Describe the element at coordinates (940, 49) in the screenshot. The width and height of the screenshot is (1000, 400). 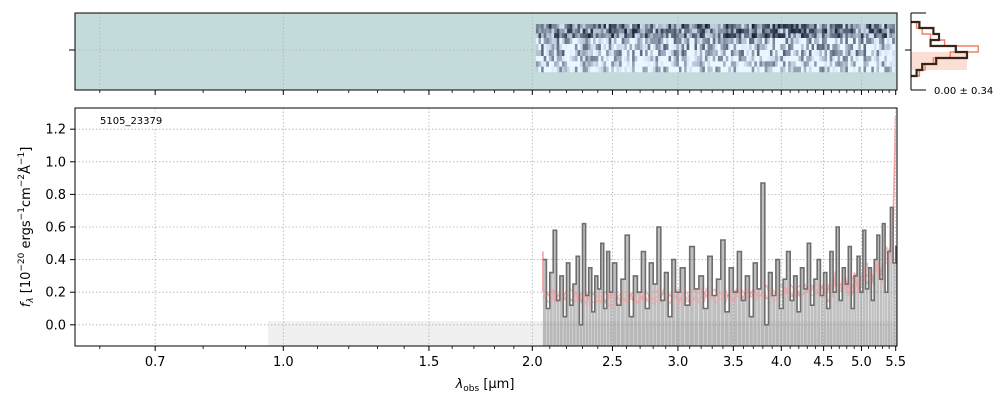
I see `histogram-data-step` at that location.